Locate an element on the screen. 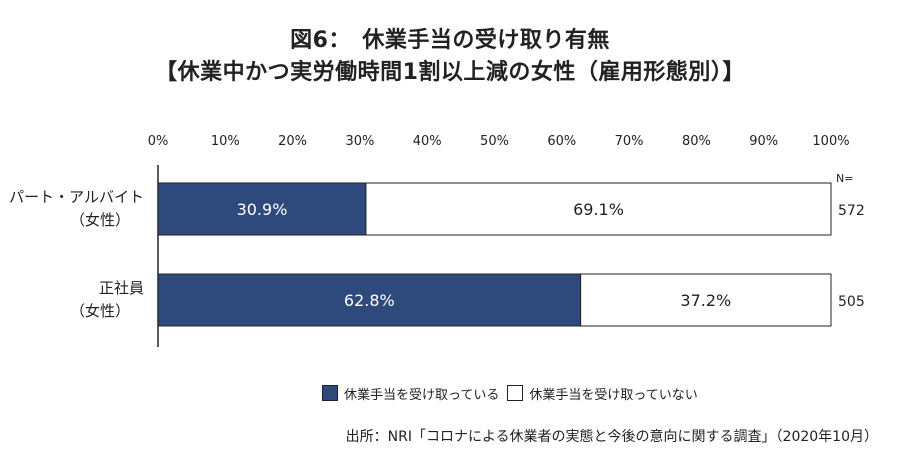 Image resolution: width=900 pixels, height=468 pixels. data-label: 69.1% is located at coordinates (598, 209).